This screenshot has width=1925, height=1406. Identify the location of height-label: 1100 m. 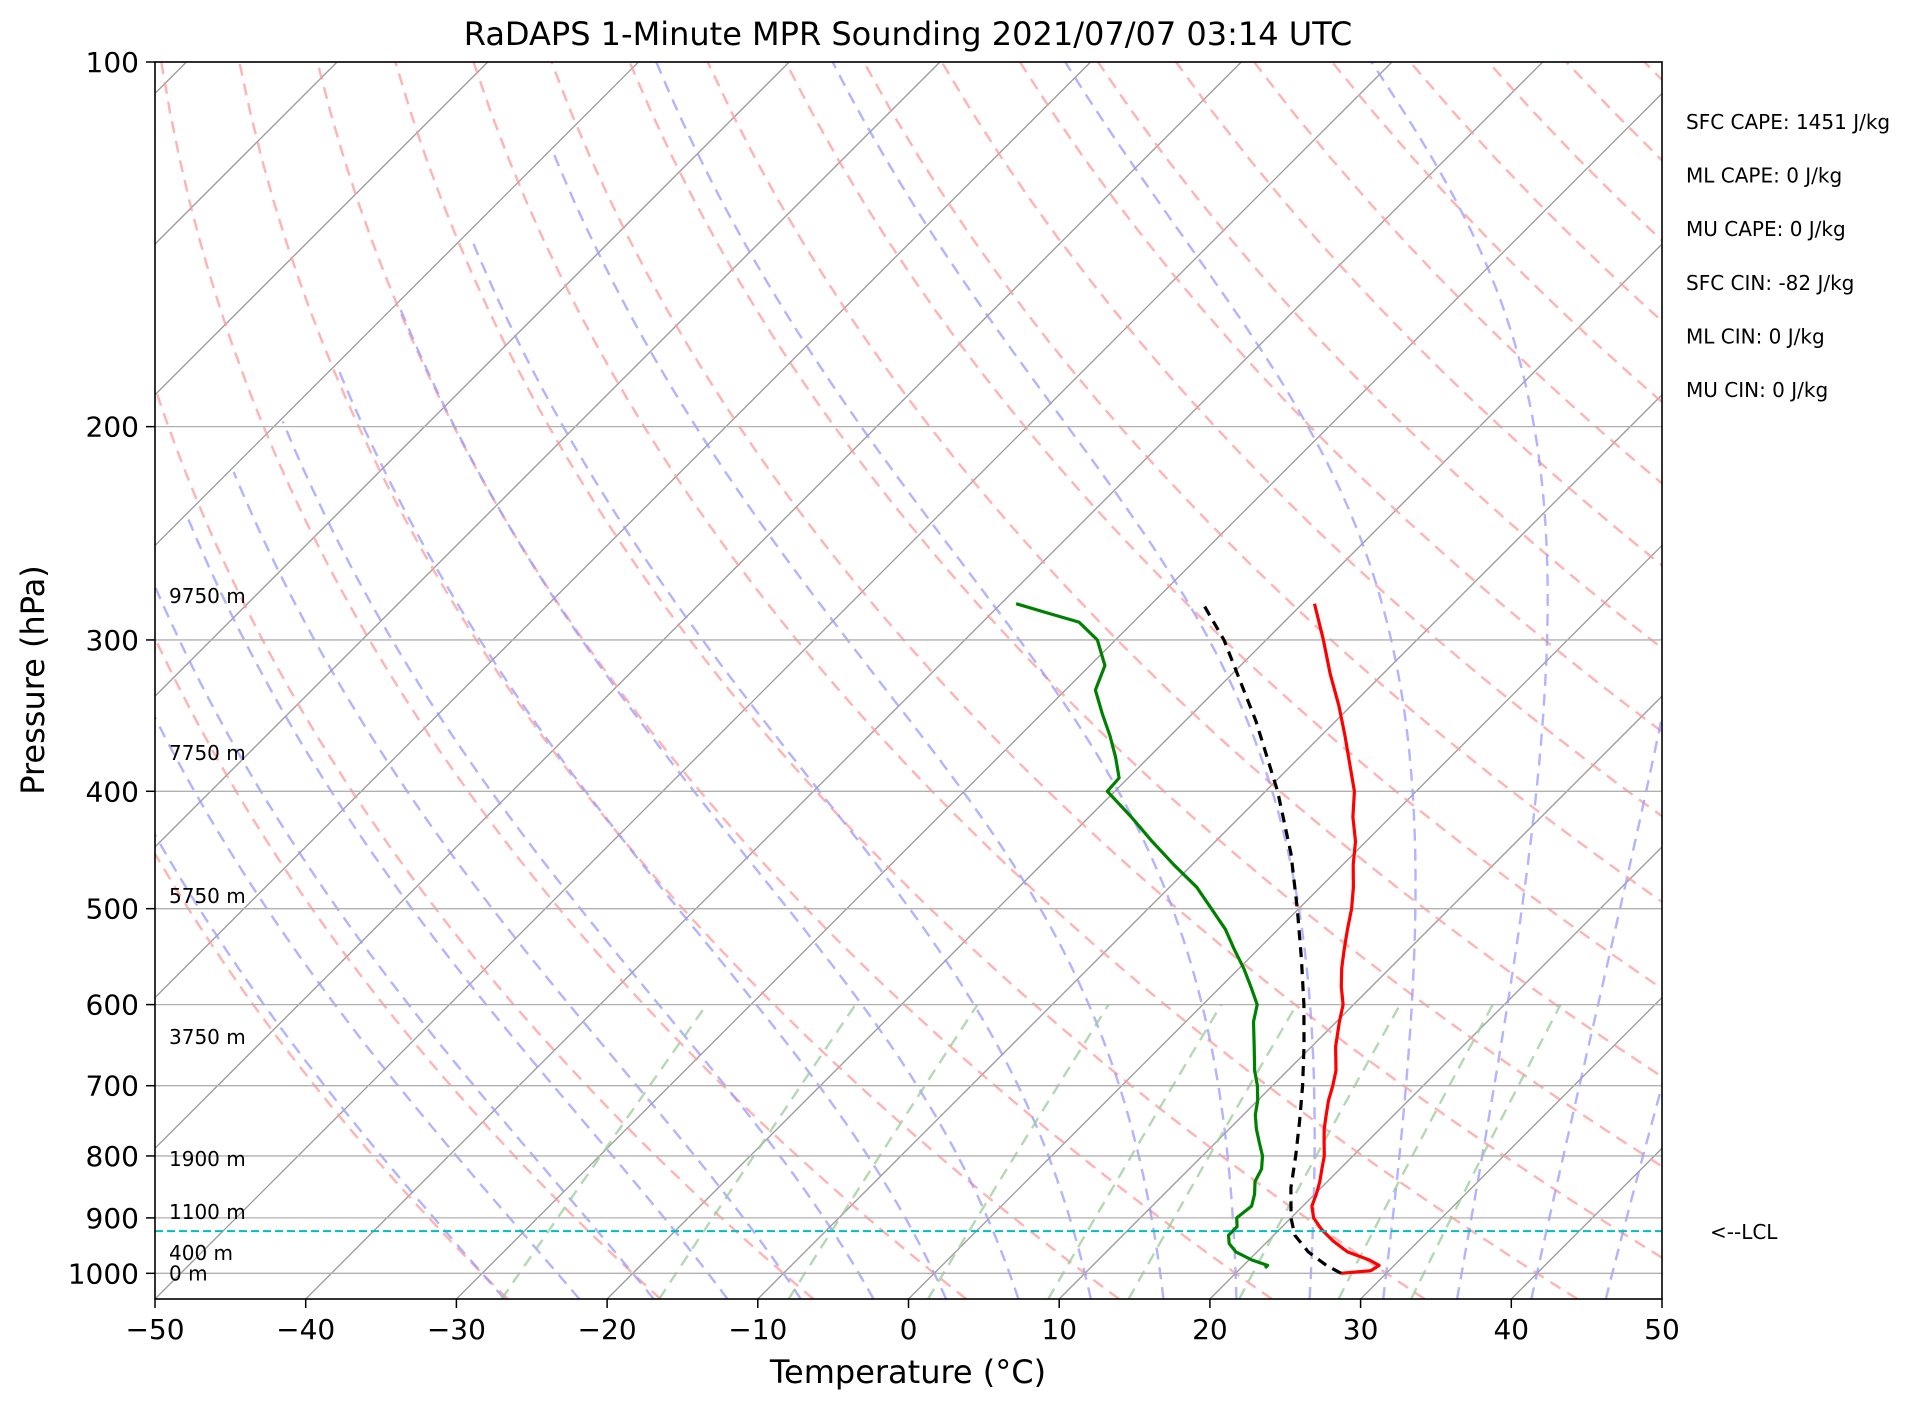
(207, 1212).